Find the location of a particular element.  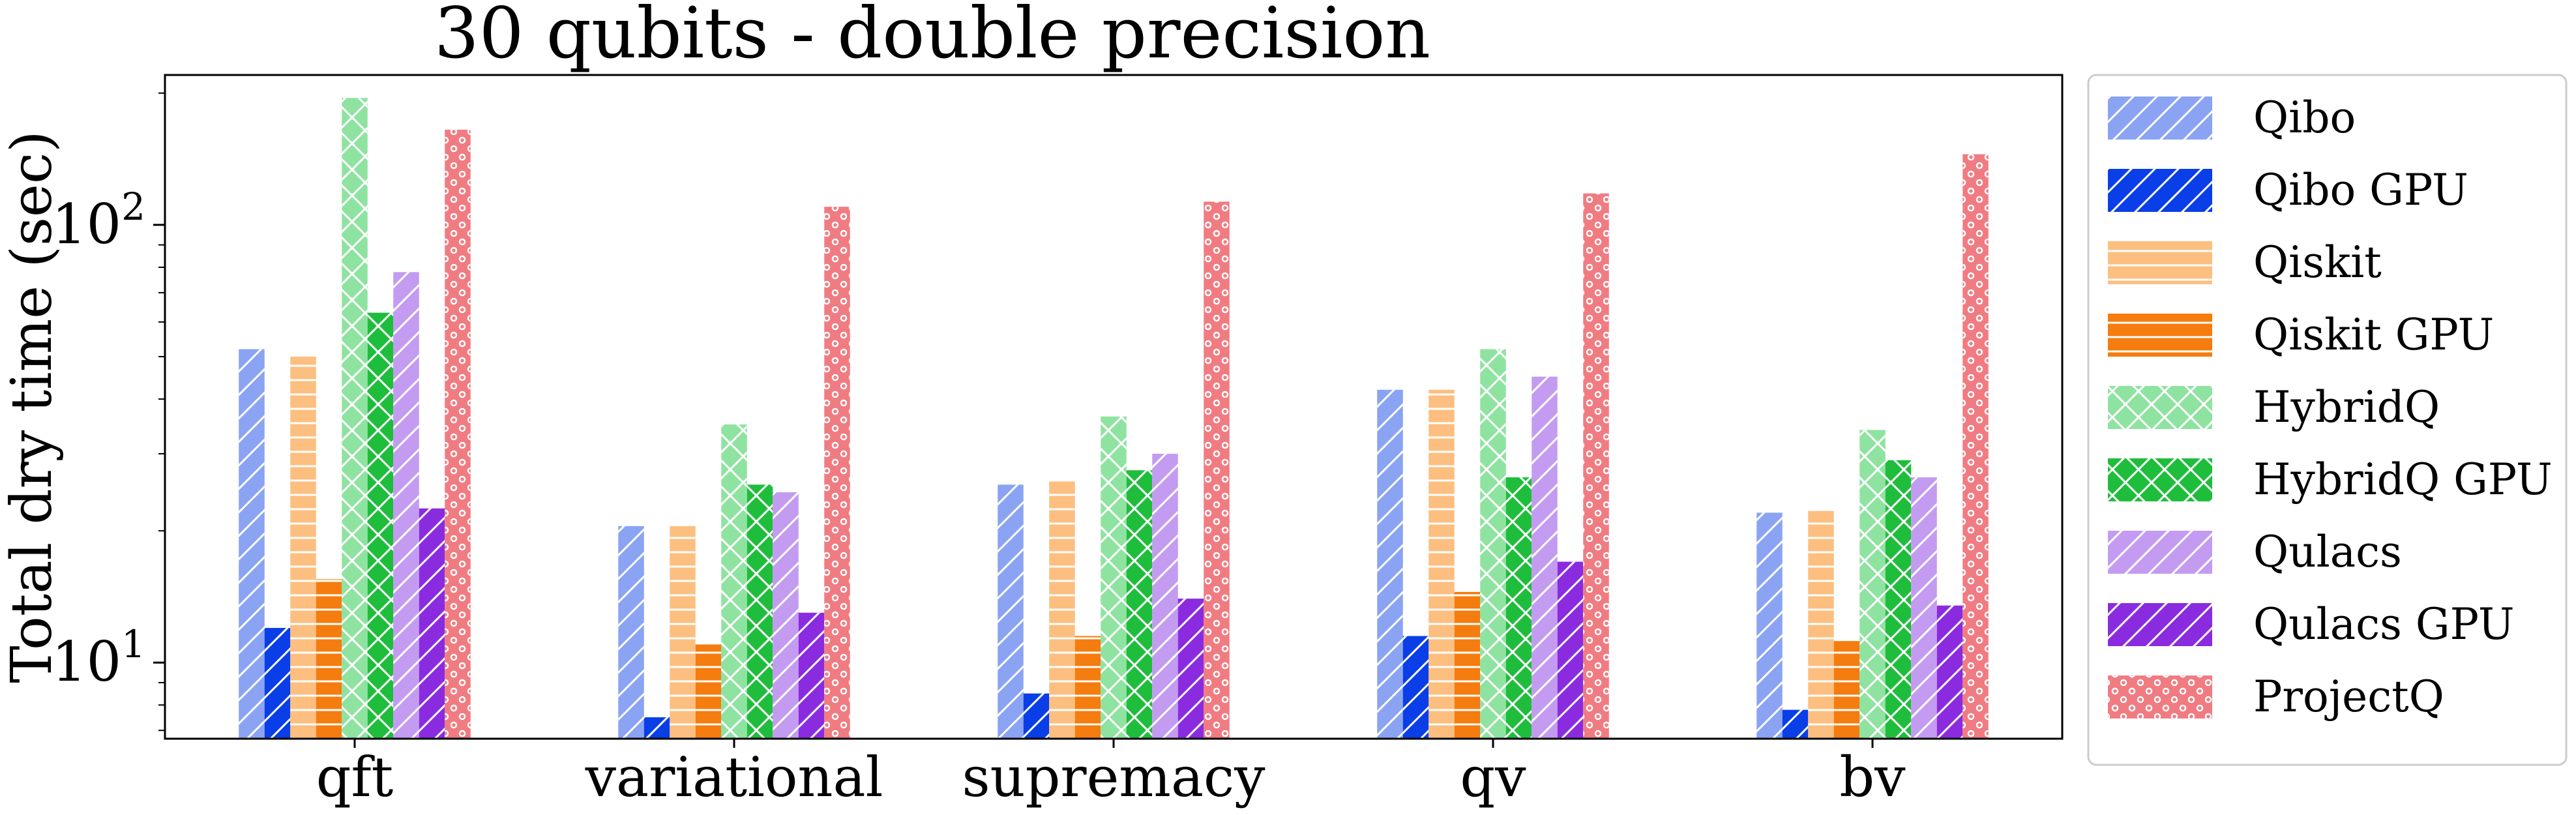

bar-bv-qulacs is located at coordinates (1924, 608).